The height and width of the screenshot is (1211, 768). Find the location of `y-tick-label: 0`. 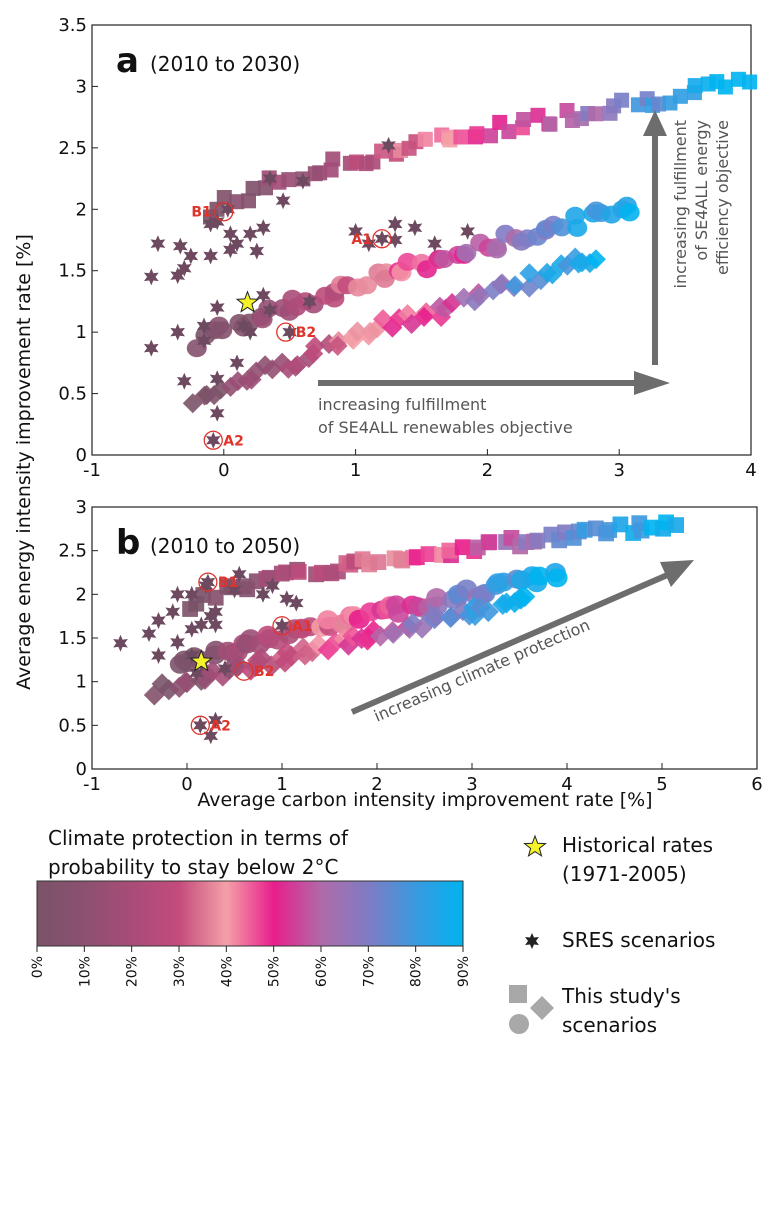

y-tick-label: 0 is located at coordinates (81, 769).